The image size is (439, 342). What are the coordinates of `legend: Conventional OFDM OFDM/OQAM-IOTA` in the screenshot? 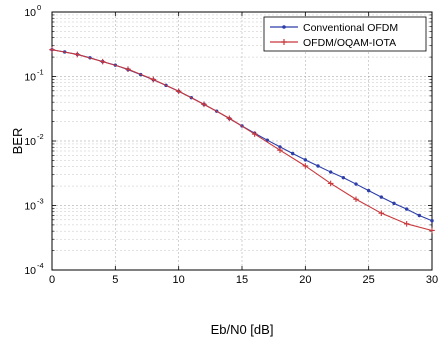 It's located at (345, 34).